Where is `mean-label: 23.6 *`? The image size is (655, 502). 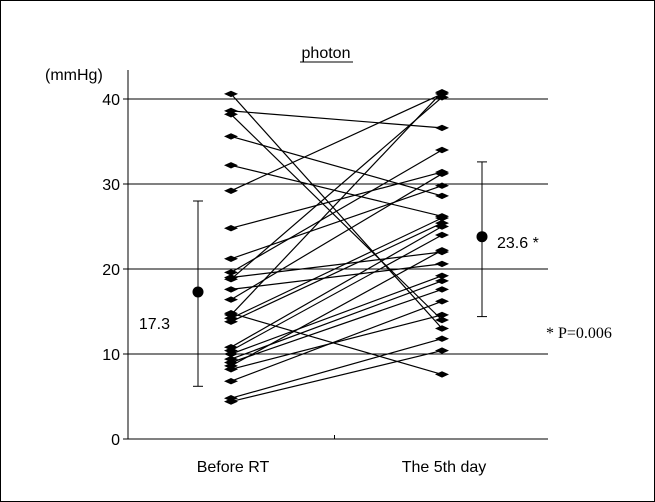 mean-label: 23.6 * is located at coordinates (518, 243).